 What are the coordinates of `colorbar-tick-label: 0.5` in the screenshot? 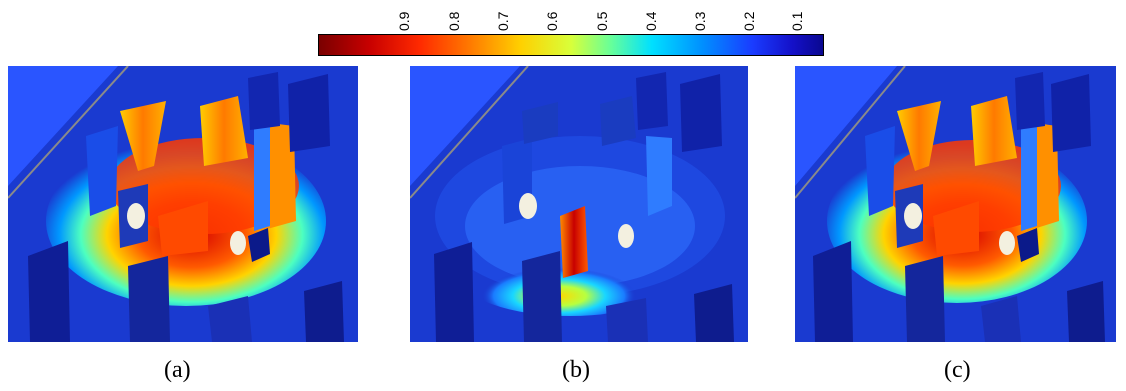 It's located at (602, 21).